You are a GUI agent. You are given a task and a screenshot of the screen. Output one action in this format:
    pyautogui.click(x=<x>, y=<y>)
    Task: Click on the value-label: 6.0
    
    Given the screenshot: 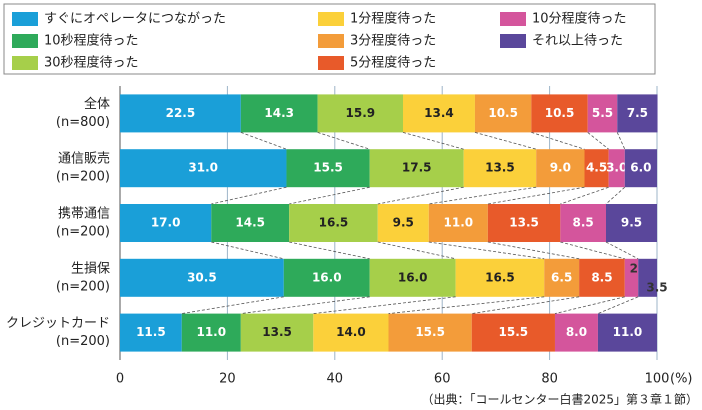 What is the action you would take?
    pyautogui.click(x=640, y=168)
    